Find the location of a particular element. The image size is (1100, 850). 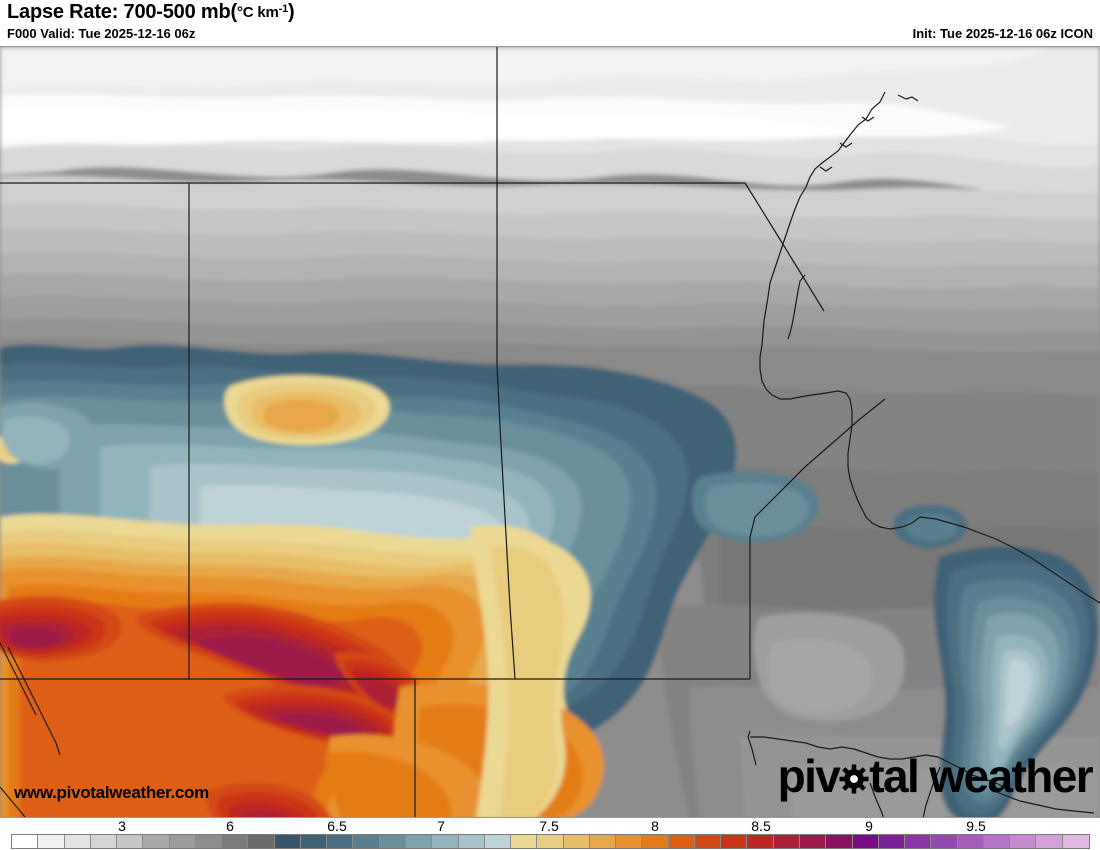

colorbar-tick-label: 8.5 is located at coordinates (761, 826).